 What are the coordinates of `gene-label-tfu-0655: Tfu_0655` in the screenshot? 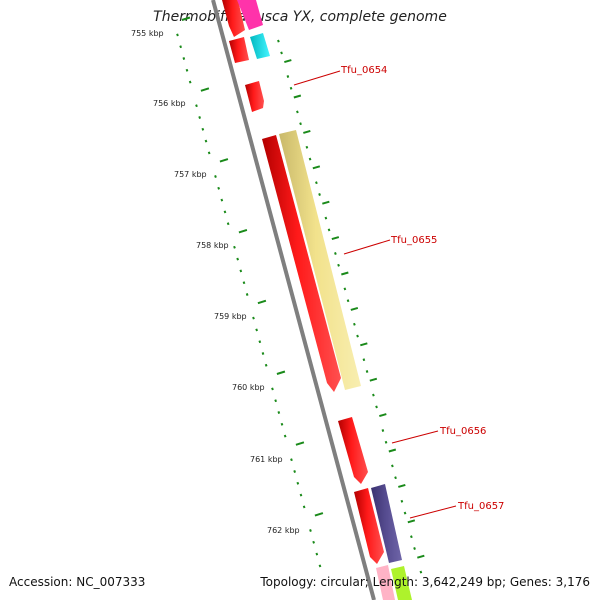 It's located at (413, 240).